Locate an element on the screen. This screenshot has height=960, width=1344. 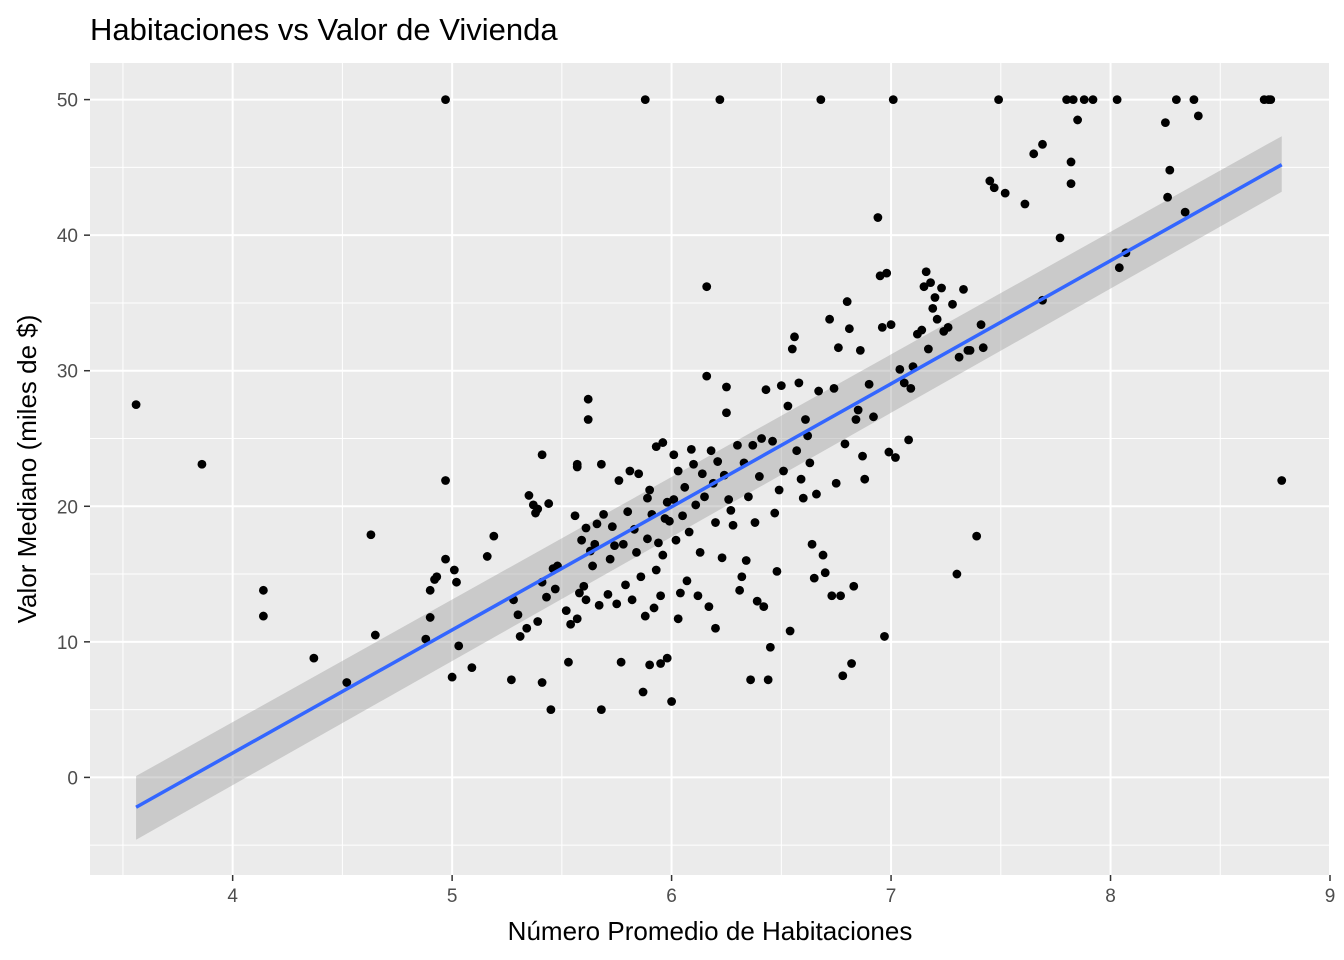
y-tick-label: 10 is located at coordinates (67, 643).